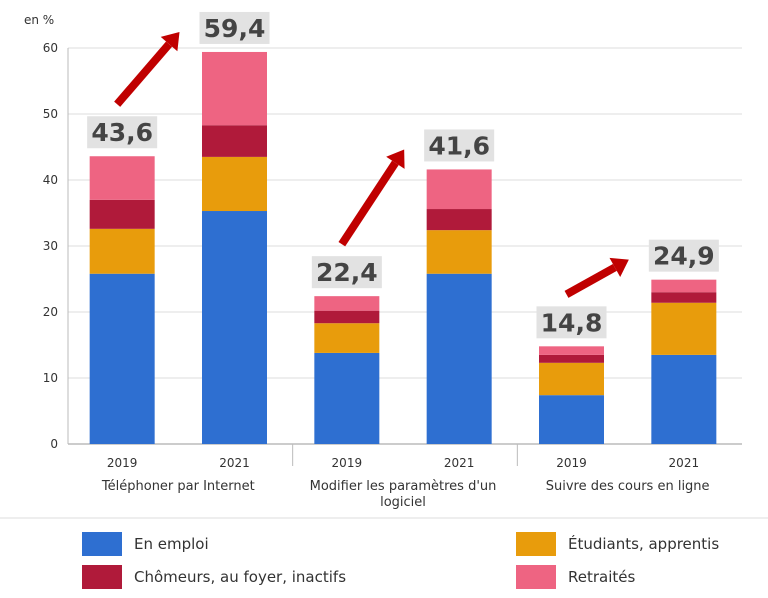 The width and height of the screenshot is (768, 598). Describe the element at coordinates (627, 486) in the screenshot. I see `group-label: Suivre des cours en ligne` at that location.